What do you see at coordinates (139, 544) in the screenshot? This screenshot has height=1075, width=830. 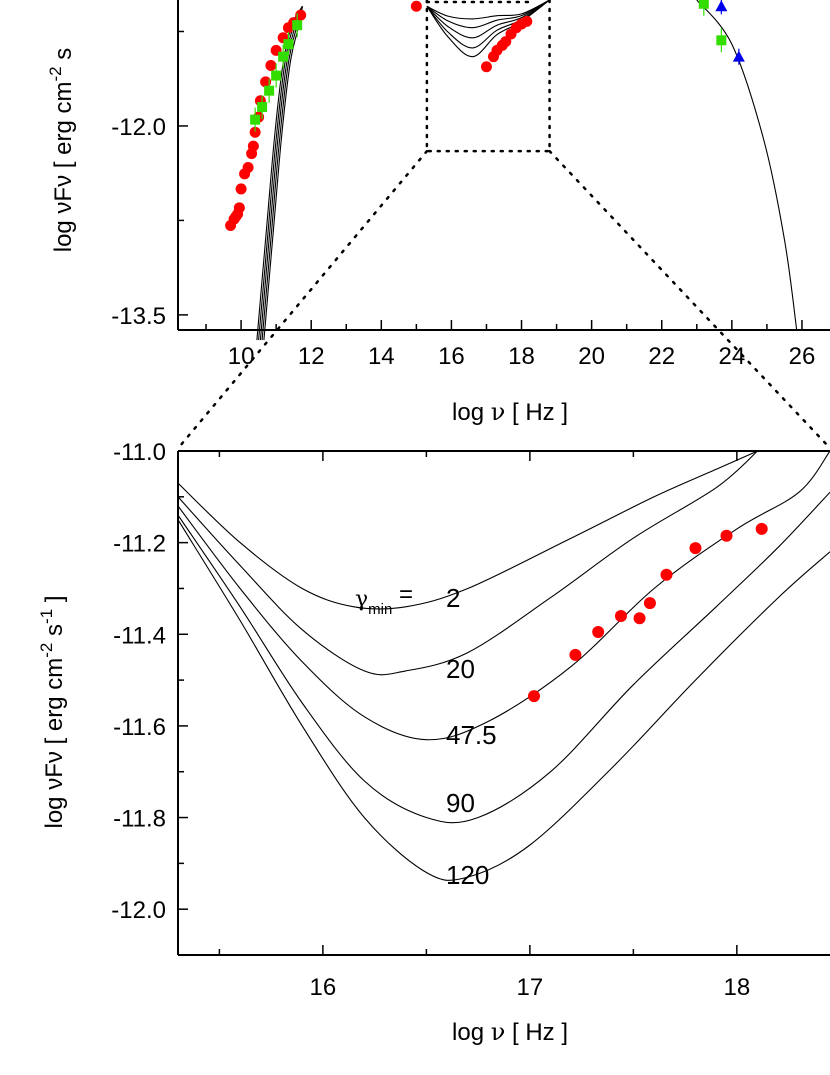 I see `bottom-y-tick-label: -11.2` at bounding box center [139, 544].